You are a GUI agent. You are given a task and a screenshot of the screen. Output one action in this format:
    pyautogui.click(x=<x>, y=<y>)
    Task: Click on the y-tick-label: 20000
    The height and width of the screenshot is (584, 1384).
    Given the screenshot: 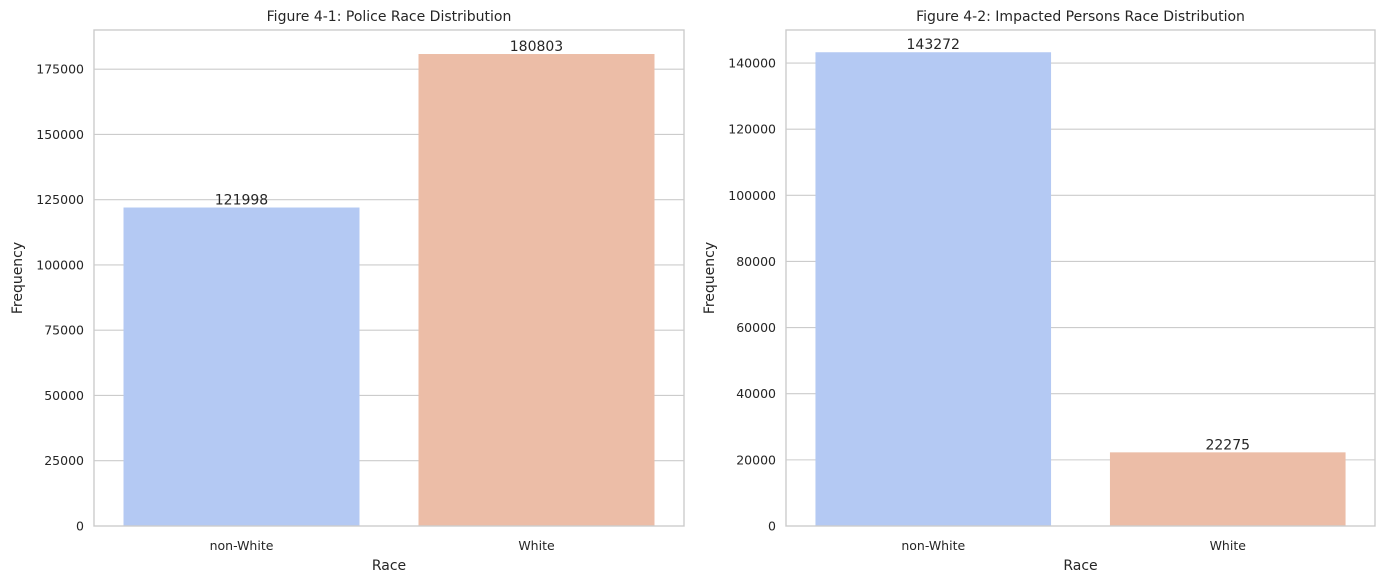 What is the action you would take?
    pyautogui.click(x=756, y=459)
    